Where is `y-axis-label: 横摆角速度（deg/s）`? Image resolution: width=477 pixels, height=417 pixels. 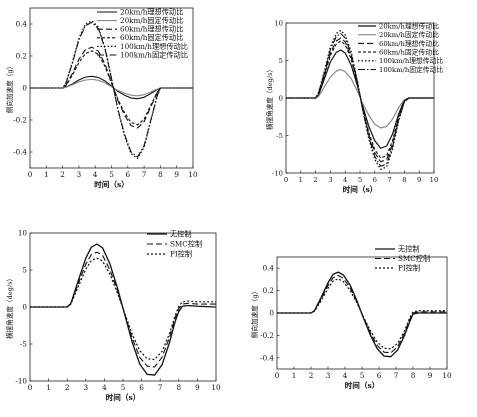 y-axis-label: 横摆角速度（deg/s） is located at coordinates (9, 307).